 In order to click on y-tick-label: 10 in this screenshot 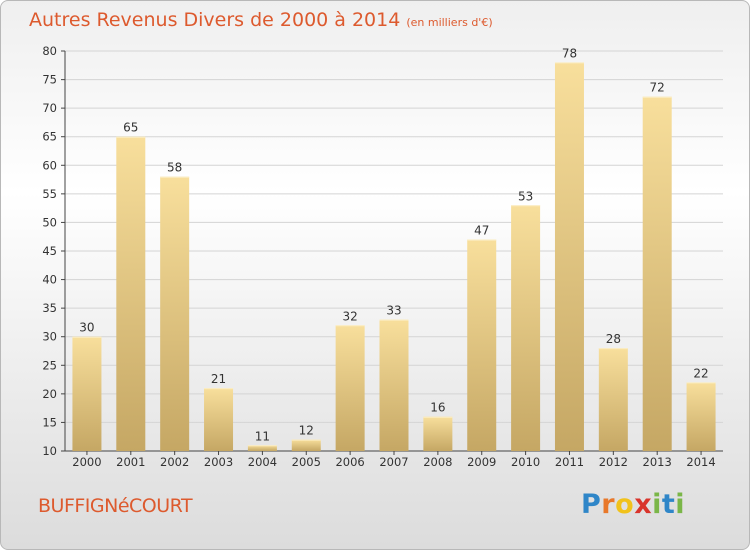, I will do `click(49, 451)`.